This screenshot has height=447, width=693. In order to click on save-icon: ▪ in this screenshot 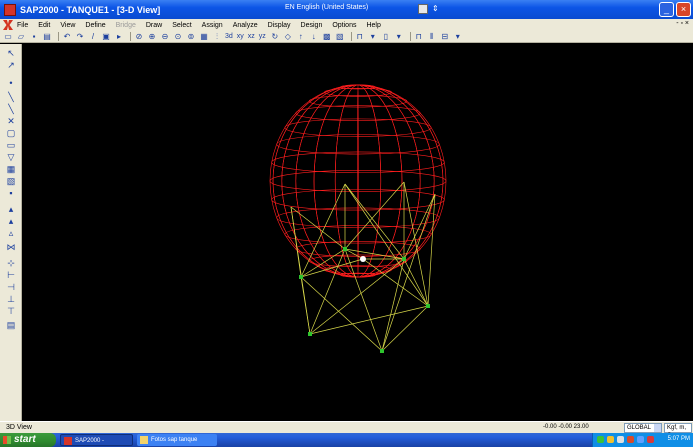, I will do `click(34, 36)`.